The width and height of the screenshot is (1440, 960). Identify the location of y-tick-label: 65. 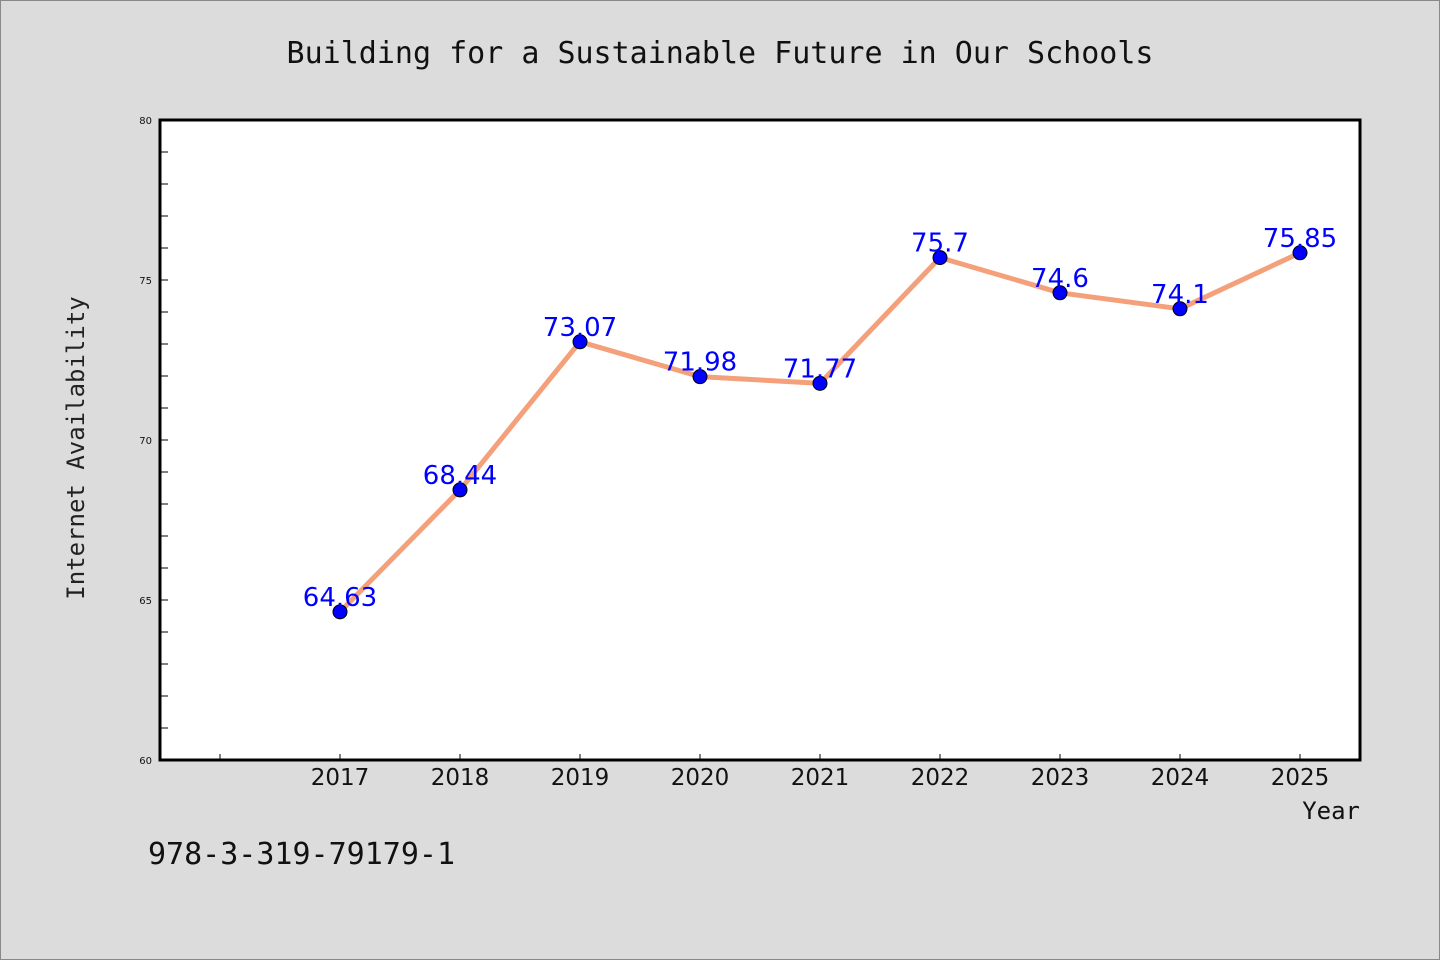
(145, 601).